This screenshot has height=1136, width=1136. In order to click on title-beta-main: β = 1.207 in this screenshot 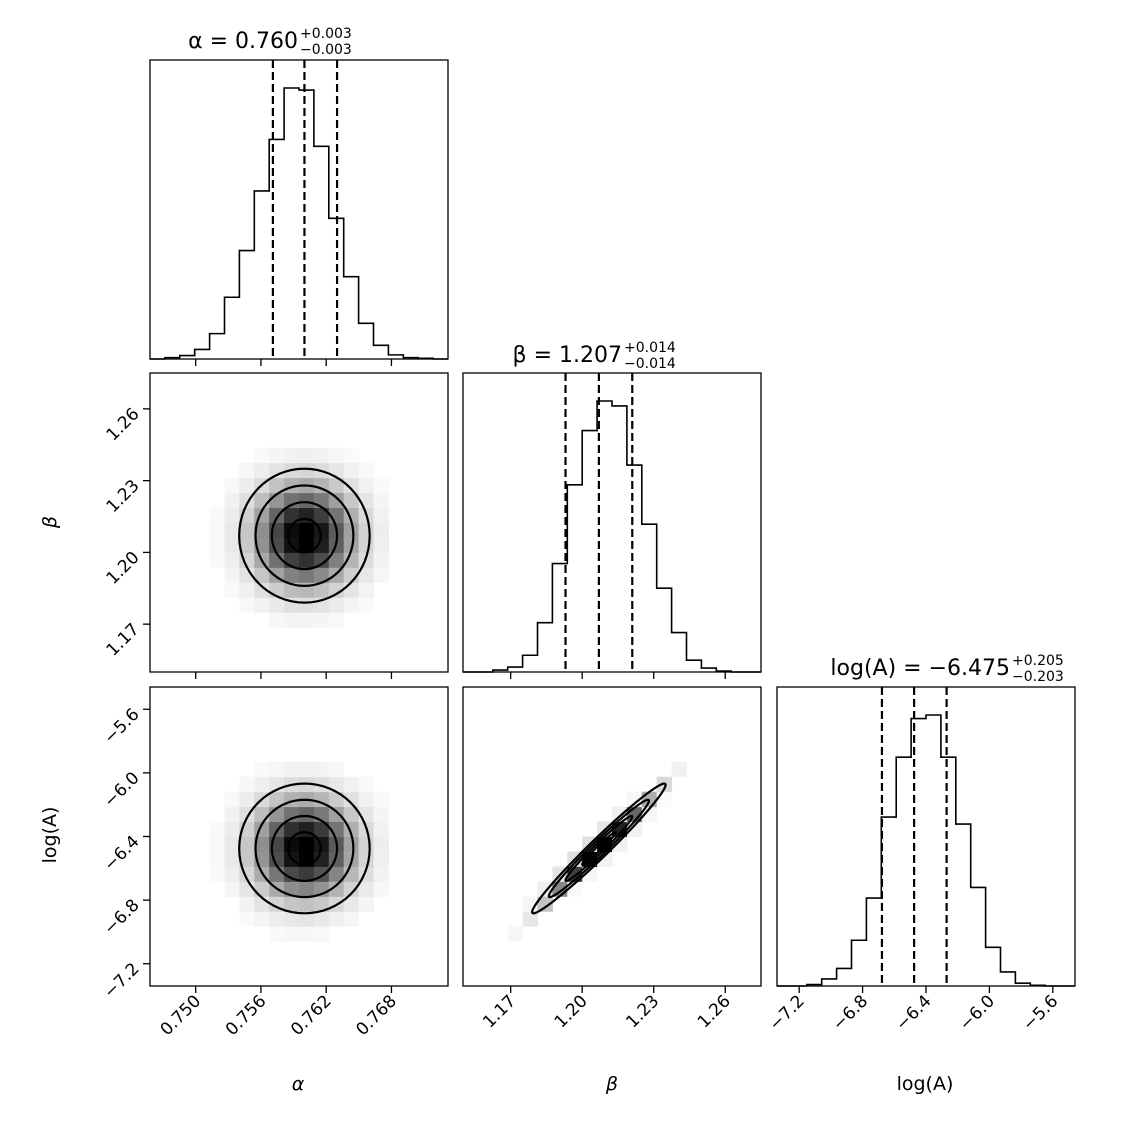, I will do `click(567, 355)`.